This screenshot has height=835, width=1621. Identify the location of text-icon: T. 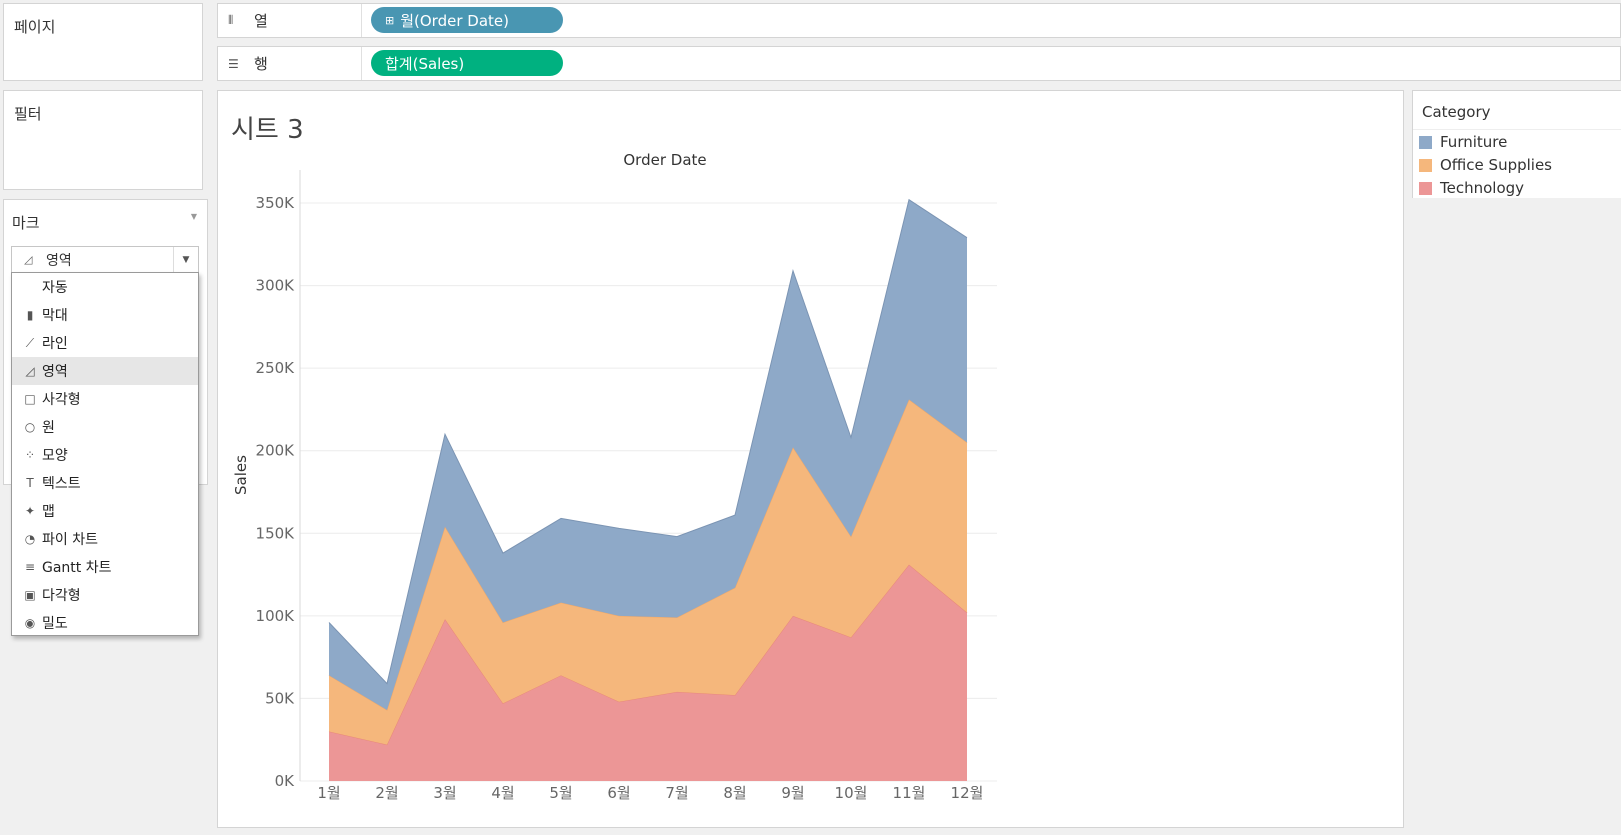
(30, 483).